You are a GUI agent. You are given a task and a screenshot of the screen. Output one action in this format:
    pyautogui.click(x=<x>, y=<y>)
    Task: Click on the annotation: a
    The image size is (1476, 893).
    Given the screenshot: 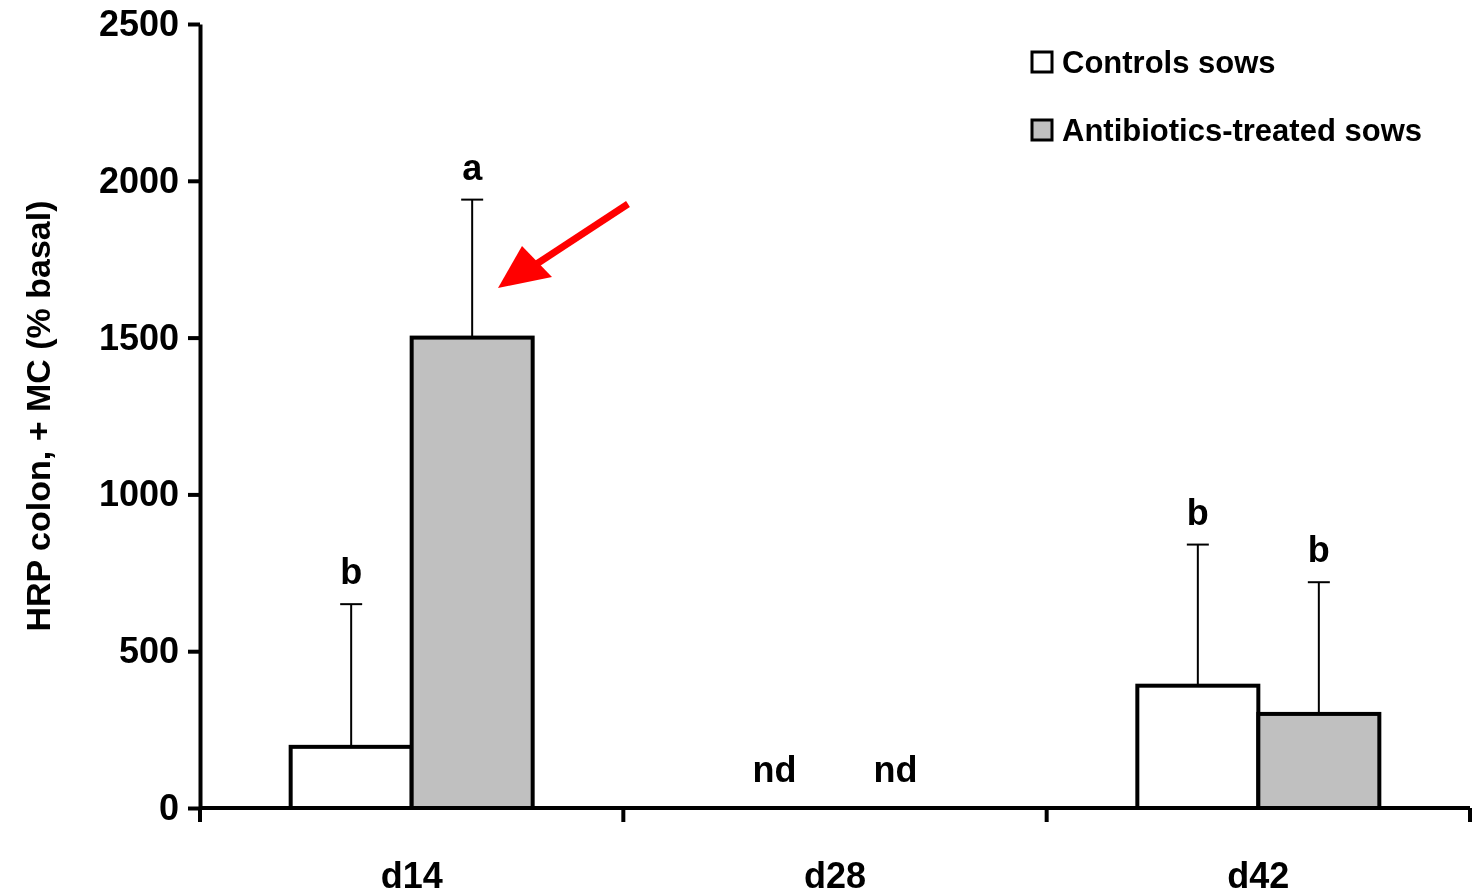 What is the action you would take?
    pyautogui.click(x=473, y=167)
    